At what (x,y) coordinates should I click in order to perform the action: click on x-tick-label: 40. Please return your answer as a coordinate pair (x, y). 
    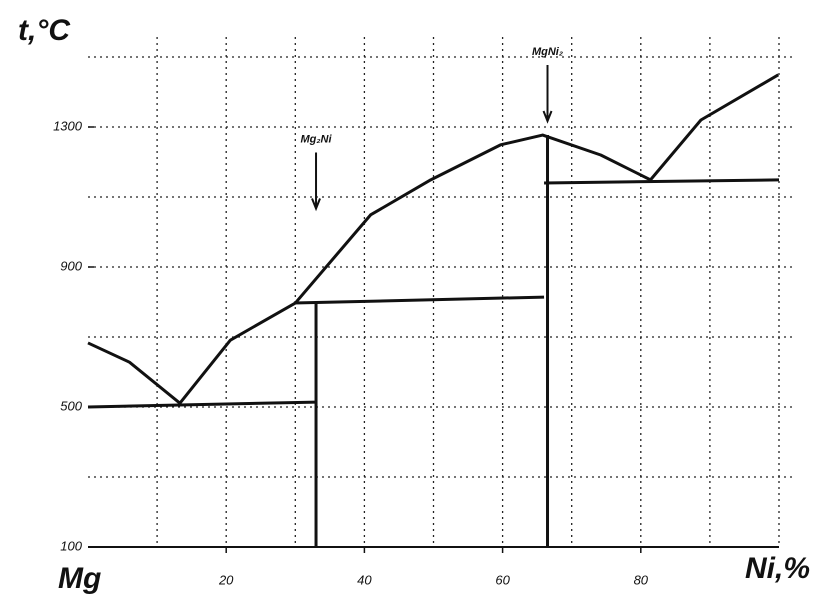
    Looking at the image, I should click on (364, 579).